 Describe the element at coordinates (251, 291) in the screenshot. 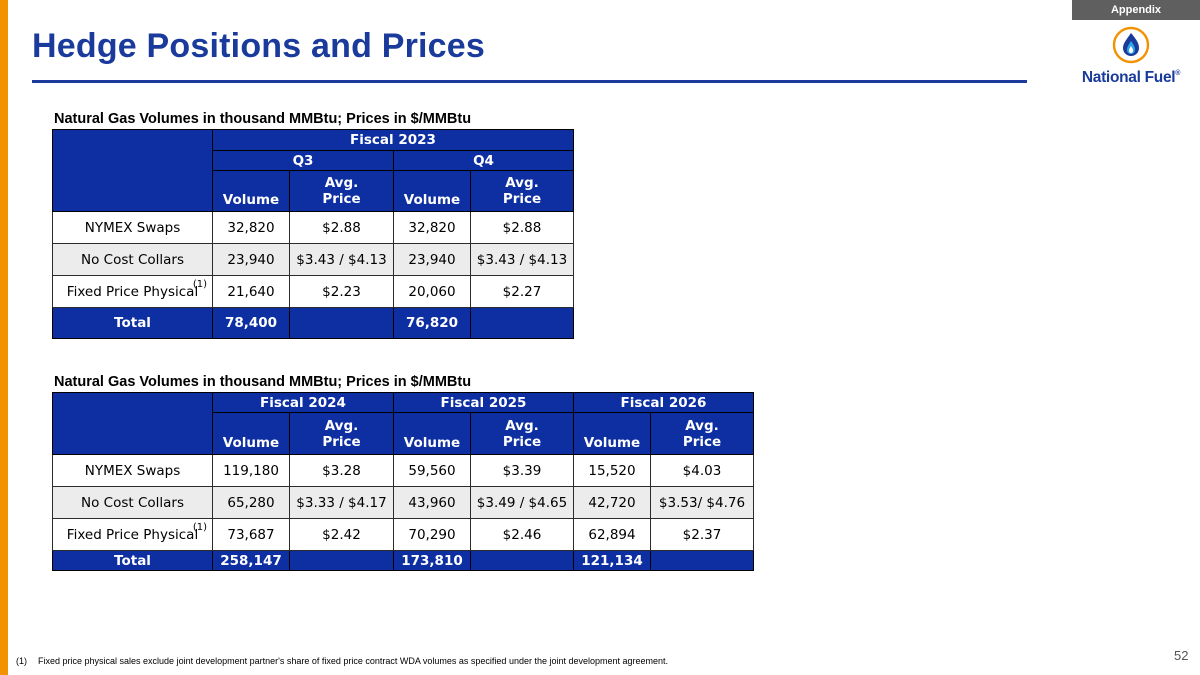

I see `table-cell: 21,640` at that location.